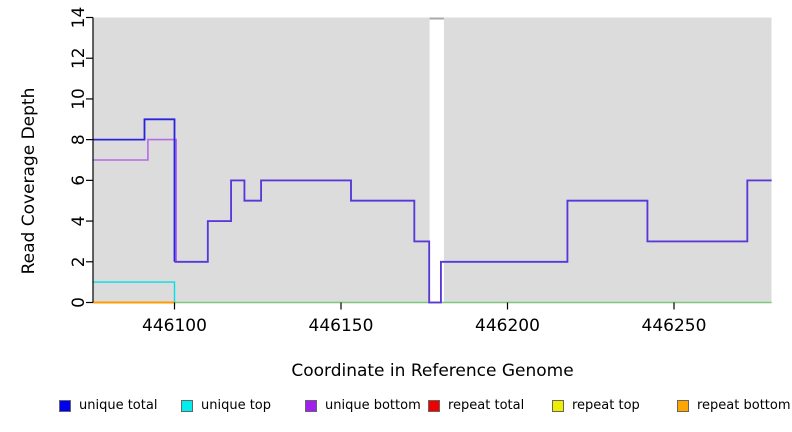  Describe the element at coordinates (79, 18) in the screenshot. I see `y-tick-label: 14` at that location.